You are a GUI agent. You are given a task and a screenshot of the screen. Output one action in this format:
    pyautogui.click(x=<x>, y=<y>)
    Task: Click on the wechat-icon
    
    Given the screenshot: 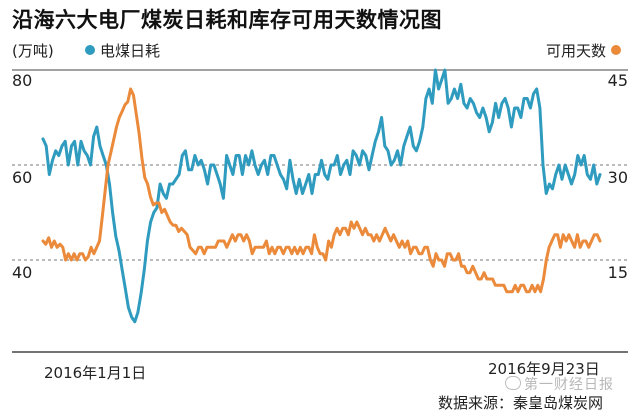 What is the action you would take?
    pyautogui.click(x=513, y=383)
    